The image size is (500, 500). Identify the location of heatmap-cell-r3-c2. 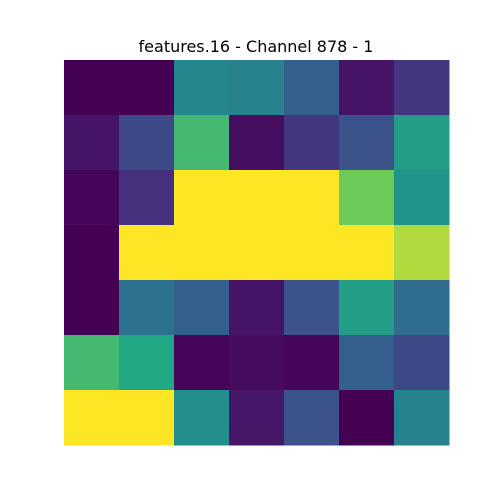
(202, 253).